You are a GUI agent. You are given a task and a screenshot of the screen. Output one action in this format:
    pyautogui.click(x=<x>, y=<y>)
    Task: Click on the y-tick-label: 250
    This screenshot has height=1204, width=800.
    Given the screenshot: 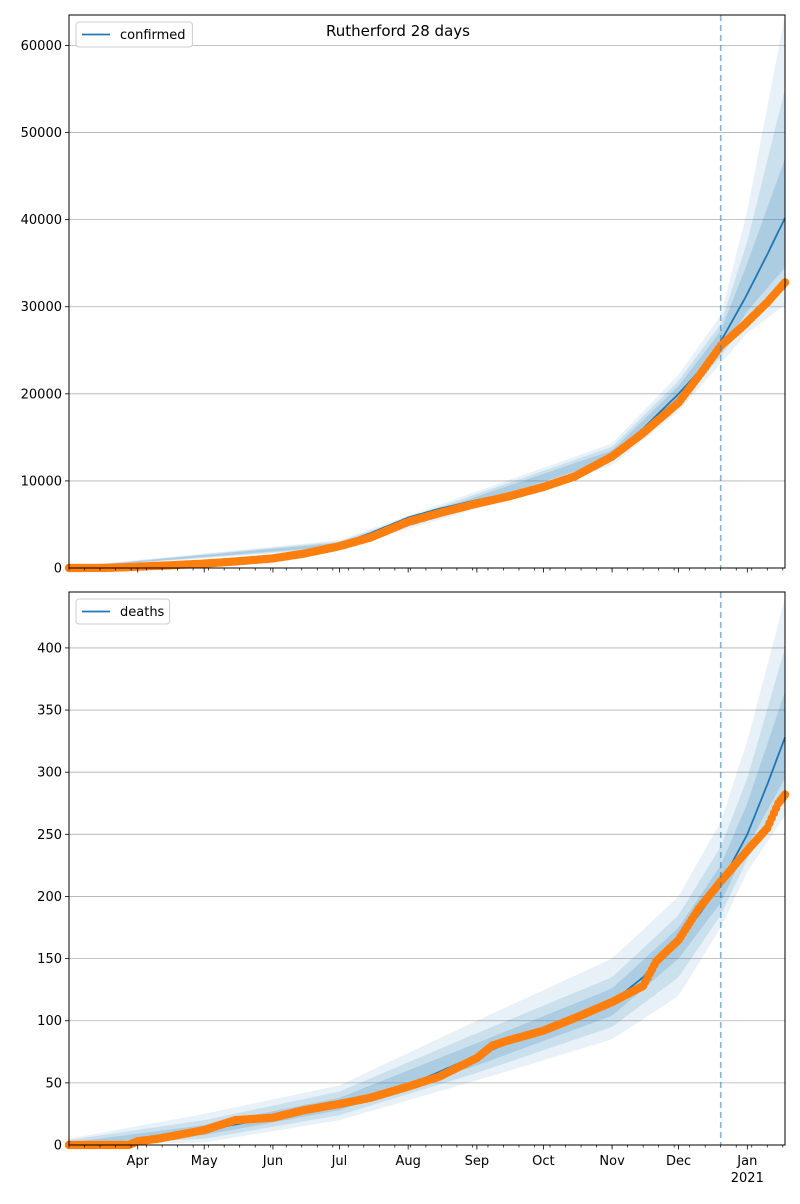 What is the action you would take?
    pyautogui.click(x=49, y=835)
    